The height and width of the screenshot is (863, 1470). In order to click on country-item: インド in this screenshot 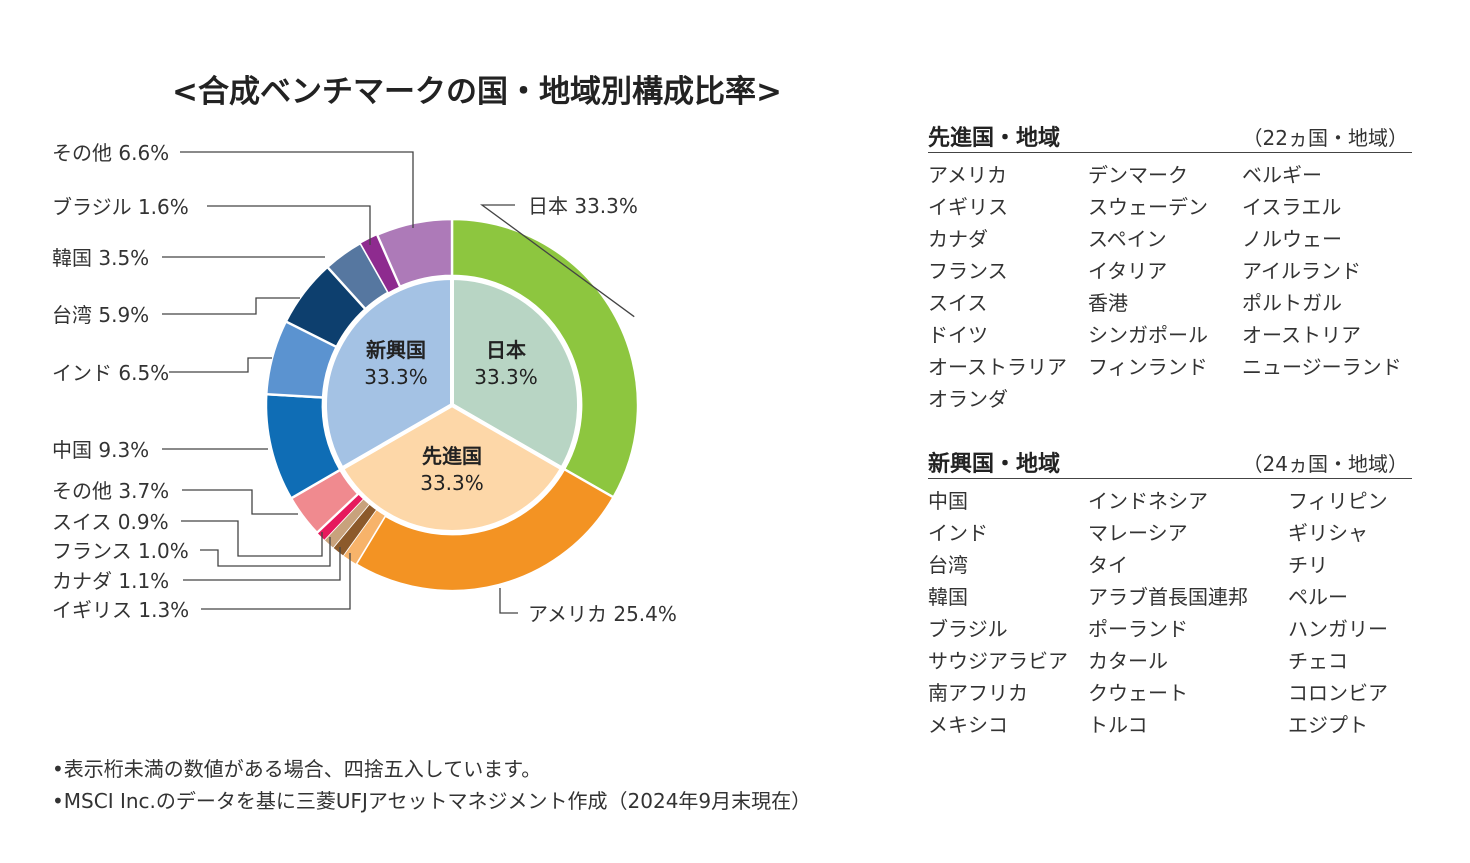, I will do `click(958, 533)`.